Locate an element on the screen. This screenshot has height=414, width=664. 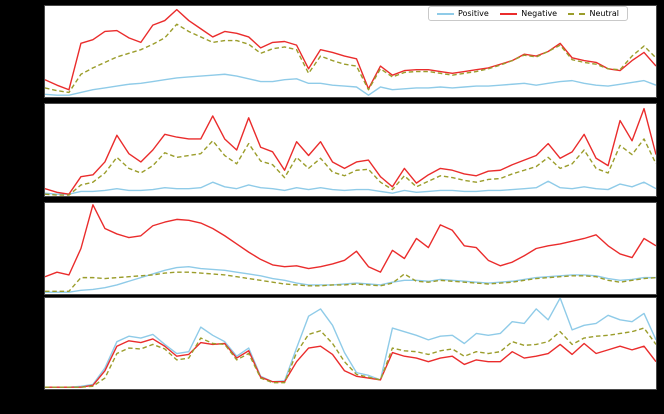
negative-line-swatch-icon is located at coordinates (509, 13).